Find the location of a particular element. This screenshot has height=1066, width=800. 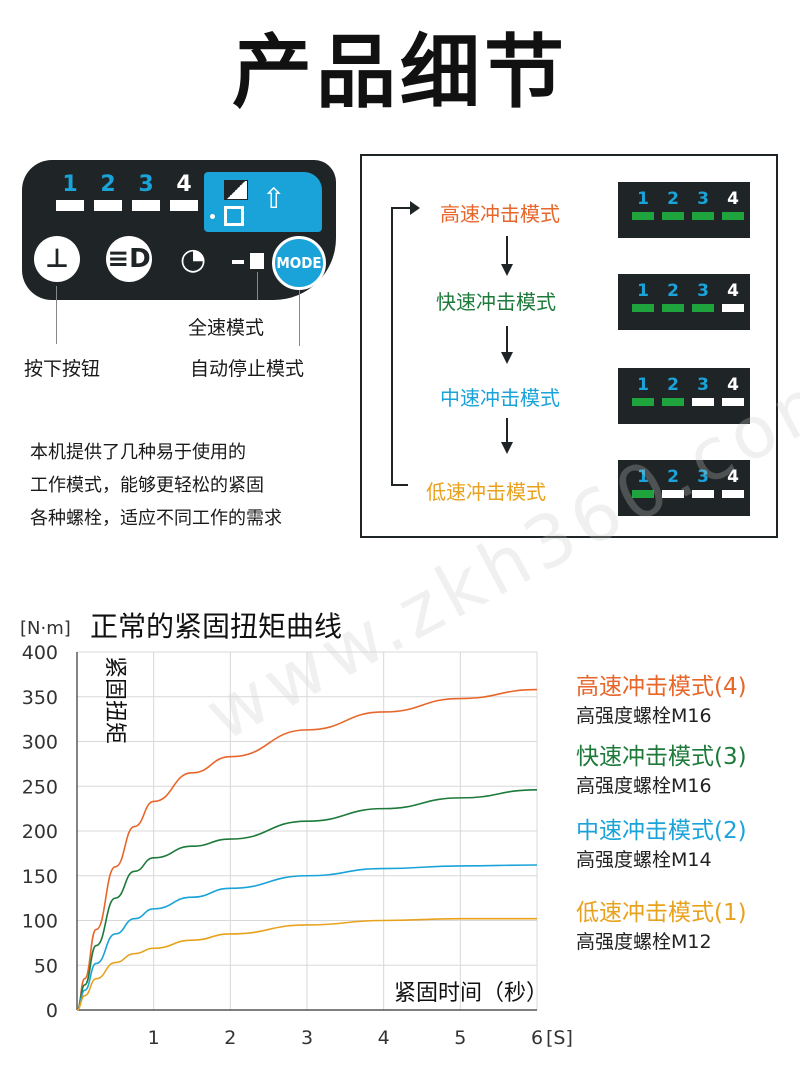

screw-icon: ⇧ is located at coordinates (274, 198).